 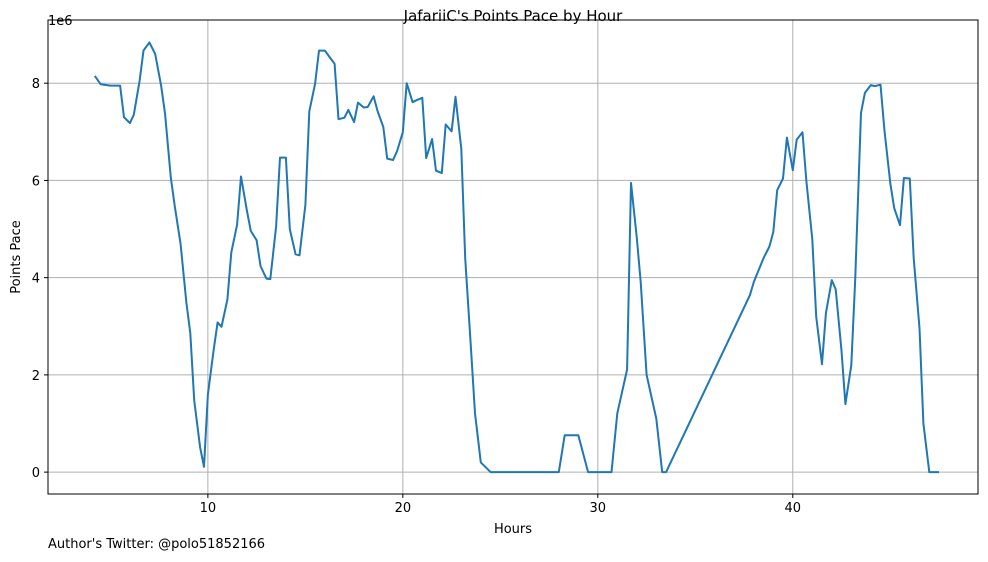 I want to click on author-footer: Author's Twitter: @polo51852166, so click(x=157, y=544).